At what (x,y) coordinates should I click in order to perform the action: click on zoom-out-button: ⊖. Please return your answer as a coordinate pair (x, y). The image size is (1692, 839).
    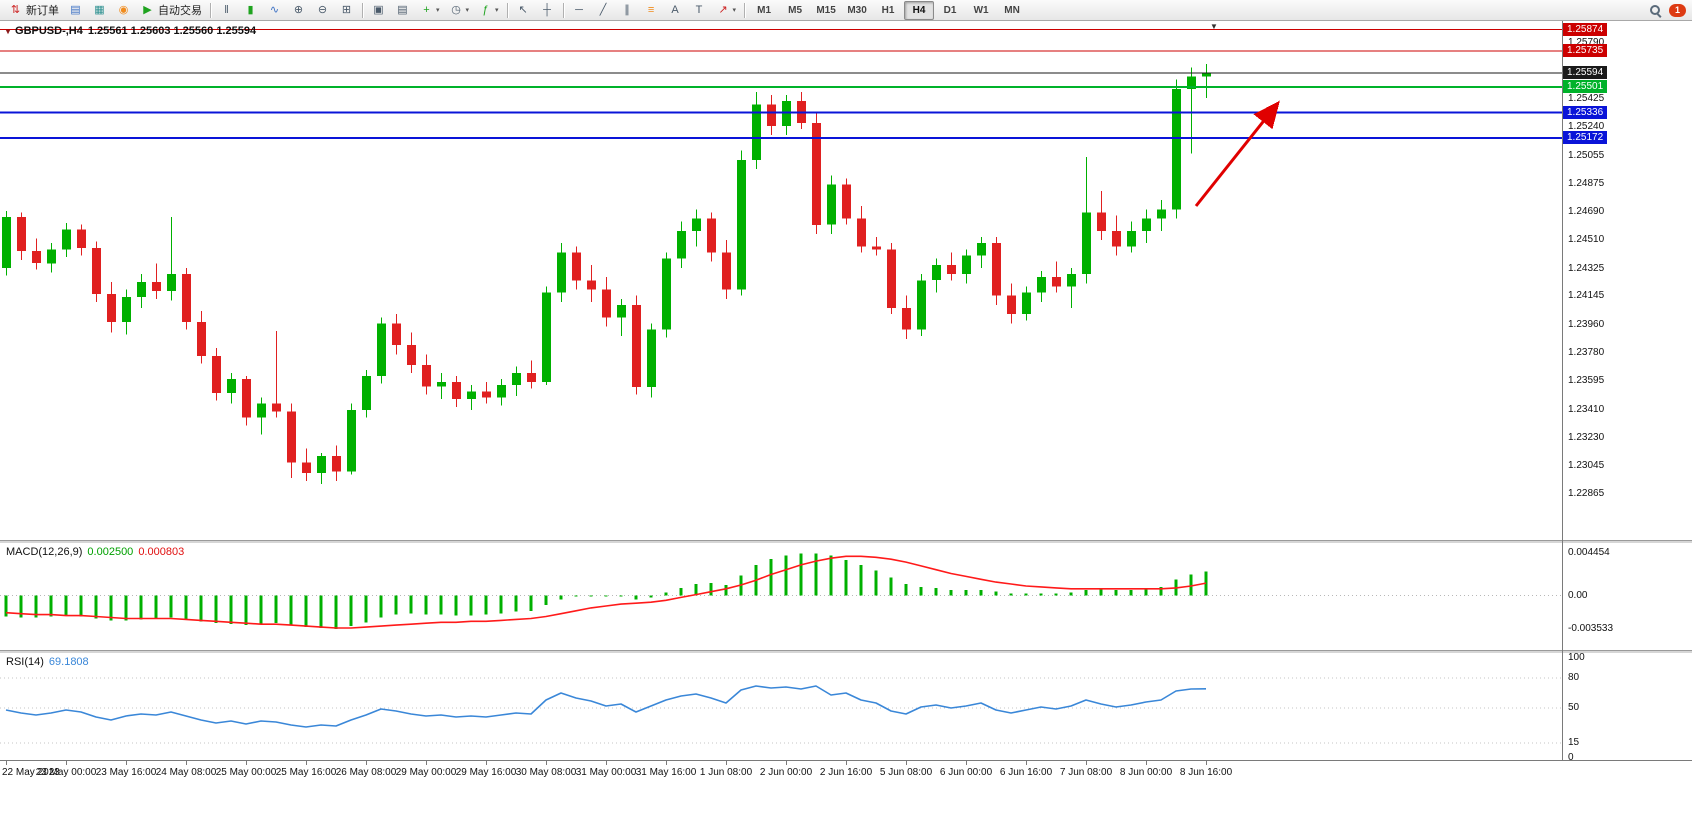
    Looking at the image, I should click on (322, 10).